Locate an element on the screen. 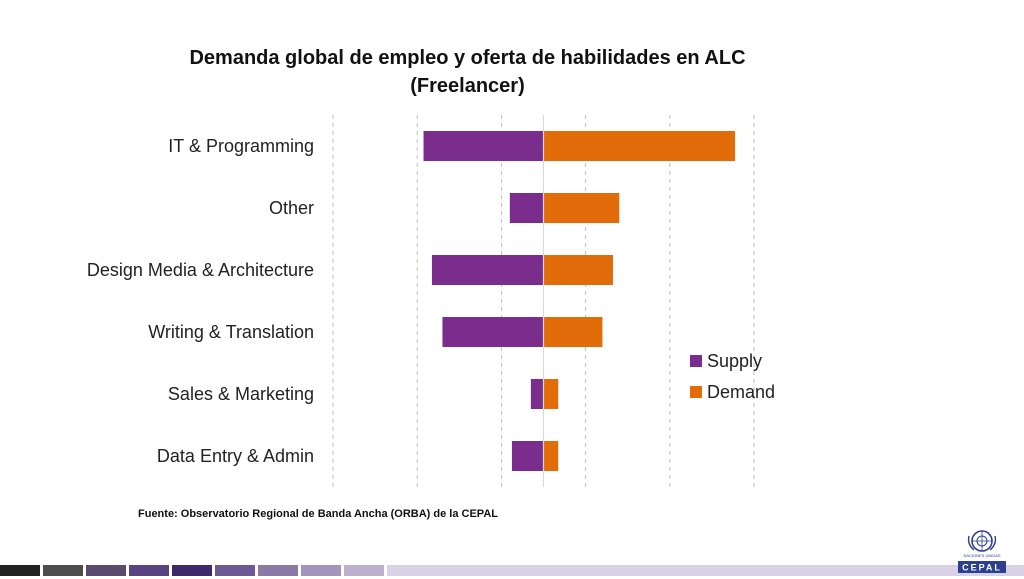  category-label: Data Entry & Admin is located at coordinates (235, 456).